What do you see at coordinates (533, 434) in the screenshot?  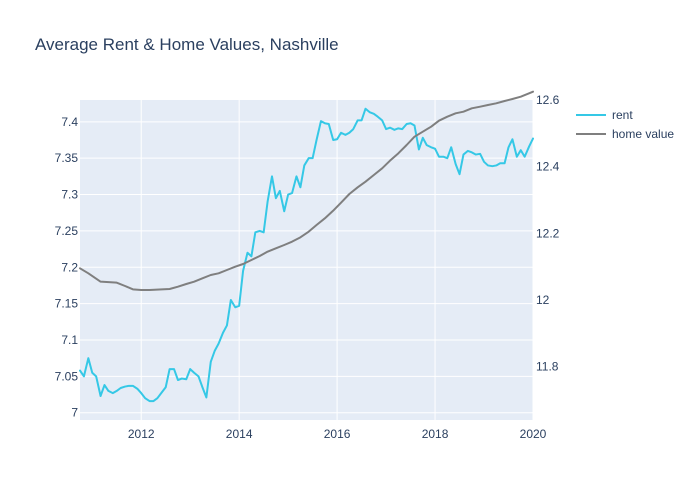 I see `x-tick-label: 2020` at bounding box center [533, 434].